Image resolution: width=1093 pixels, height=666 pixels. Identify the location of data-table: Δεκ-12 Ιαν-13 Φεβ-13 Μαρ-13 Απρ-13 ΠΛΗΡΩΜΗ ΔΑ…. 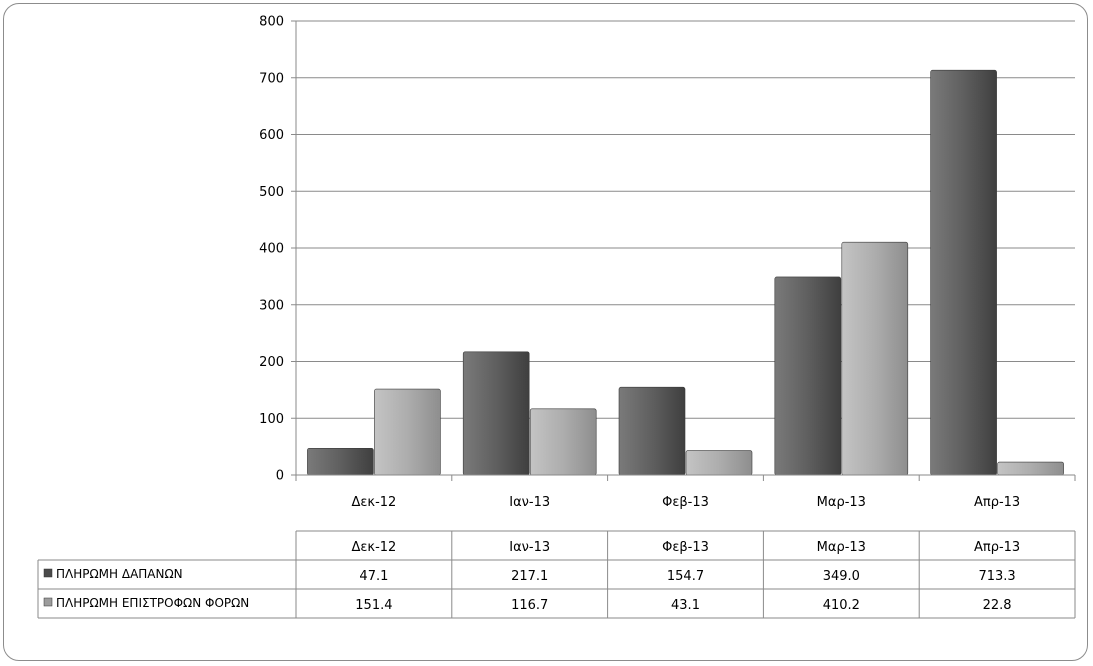
(556, 574).